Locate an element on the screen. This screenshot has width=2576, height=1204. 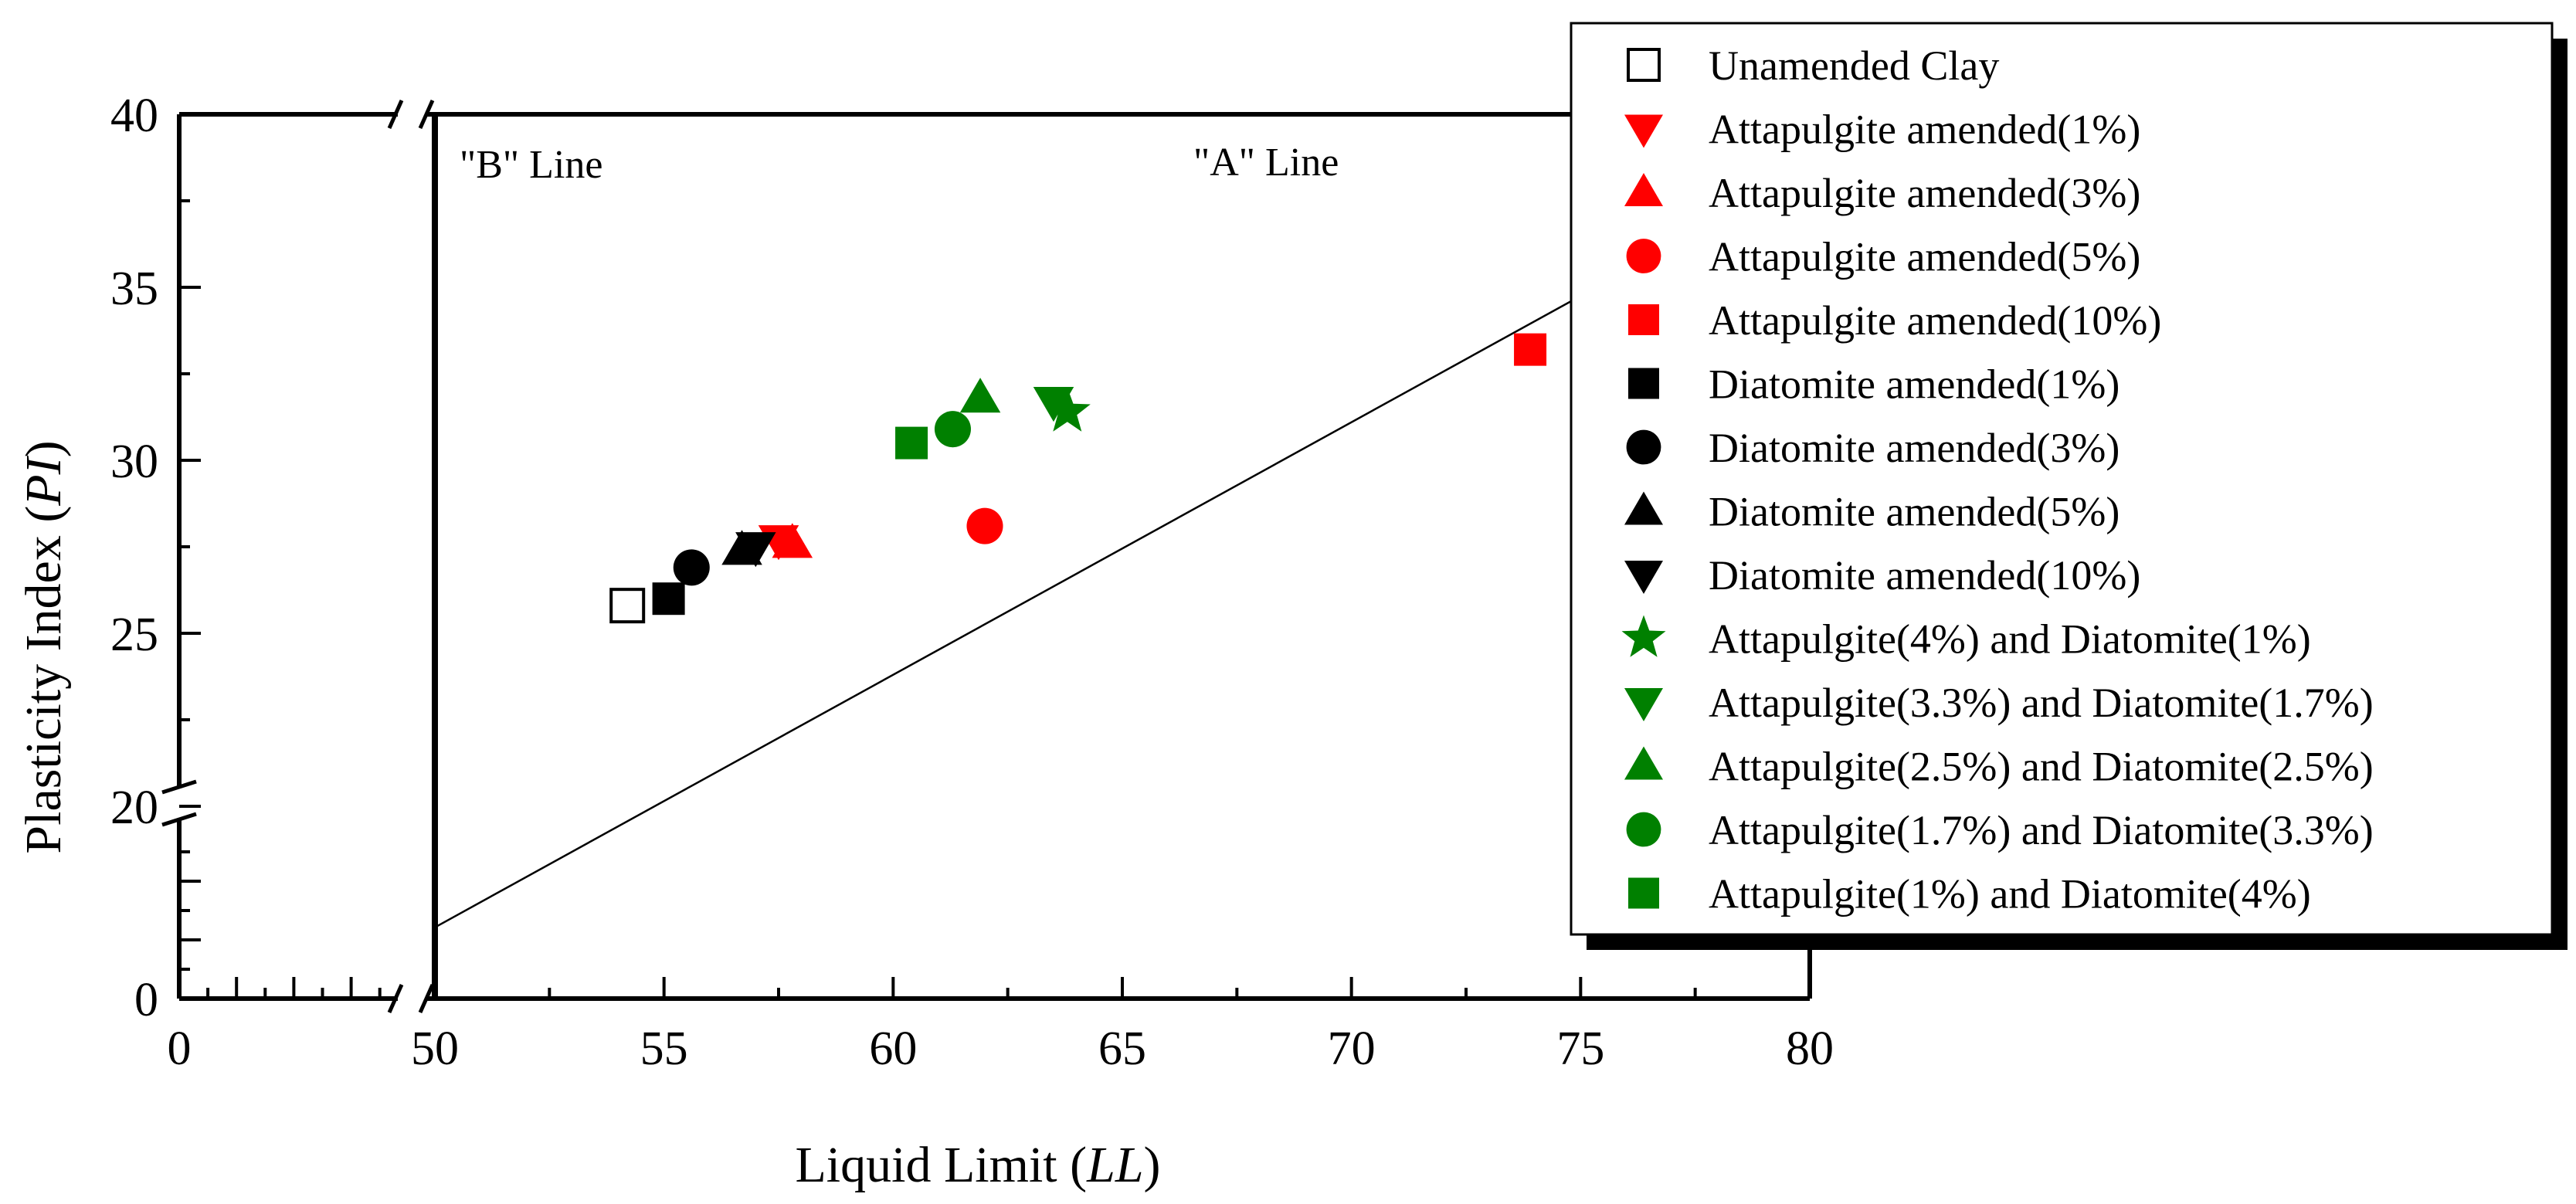
y-tick-label: 35 is located at coordinates (134, 289).